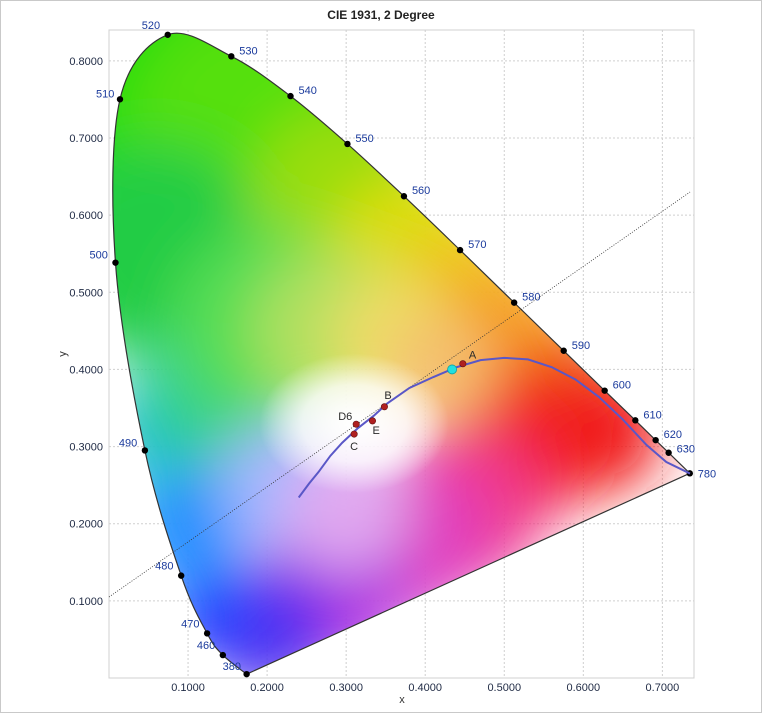 The image size is (762, 713). What do you see at coordinates (381, 15) in the screenshot?
I see `chart-title: CIE 1931, 2 Degree` at bounding box center [381, 15].